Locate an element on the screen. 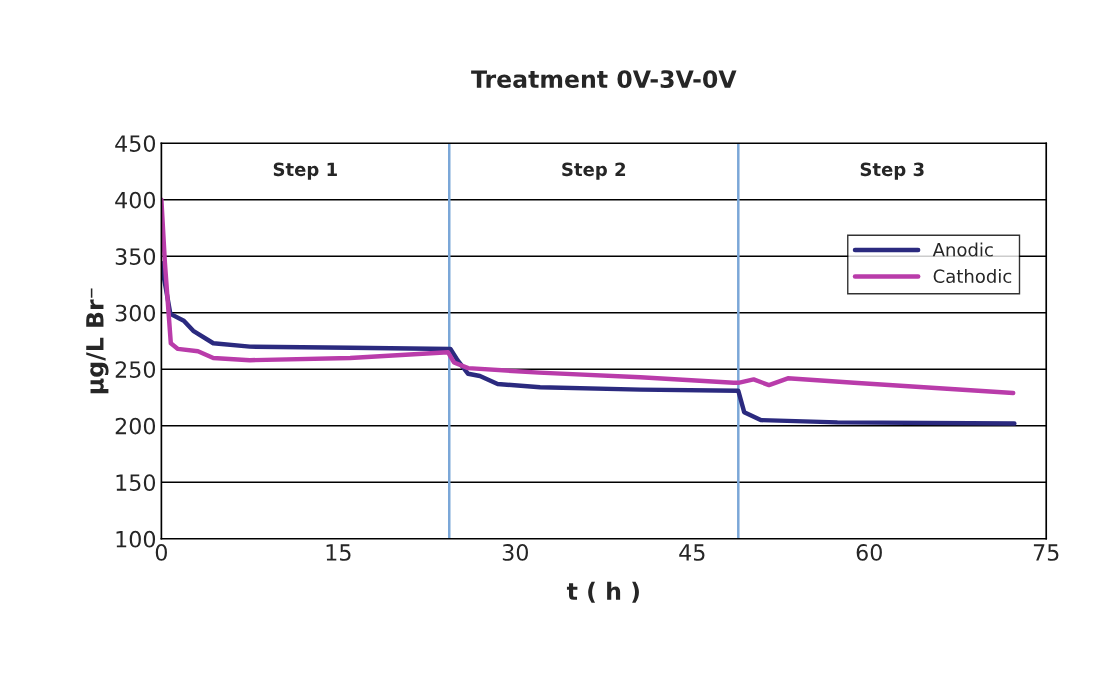  annotation: Step 3 is located at coordinates (892, 171).